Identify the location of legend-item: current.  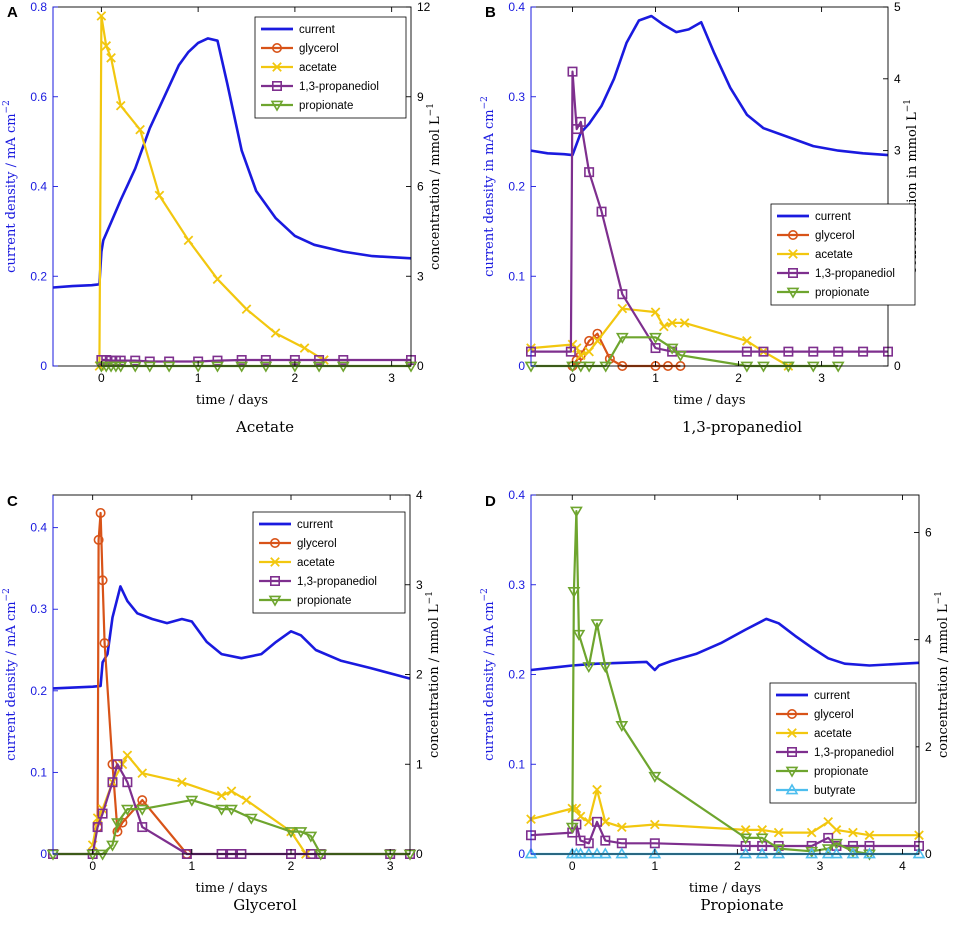
(814, 217).